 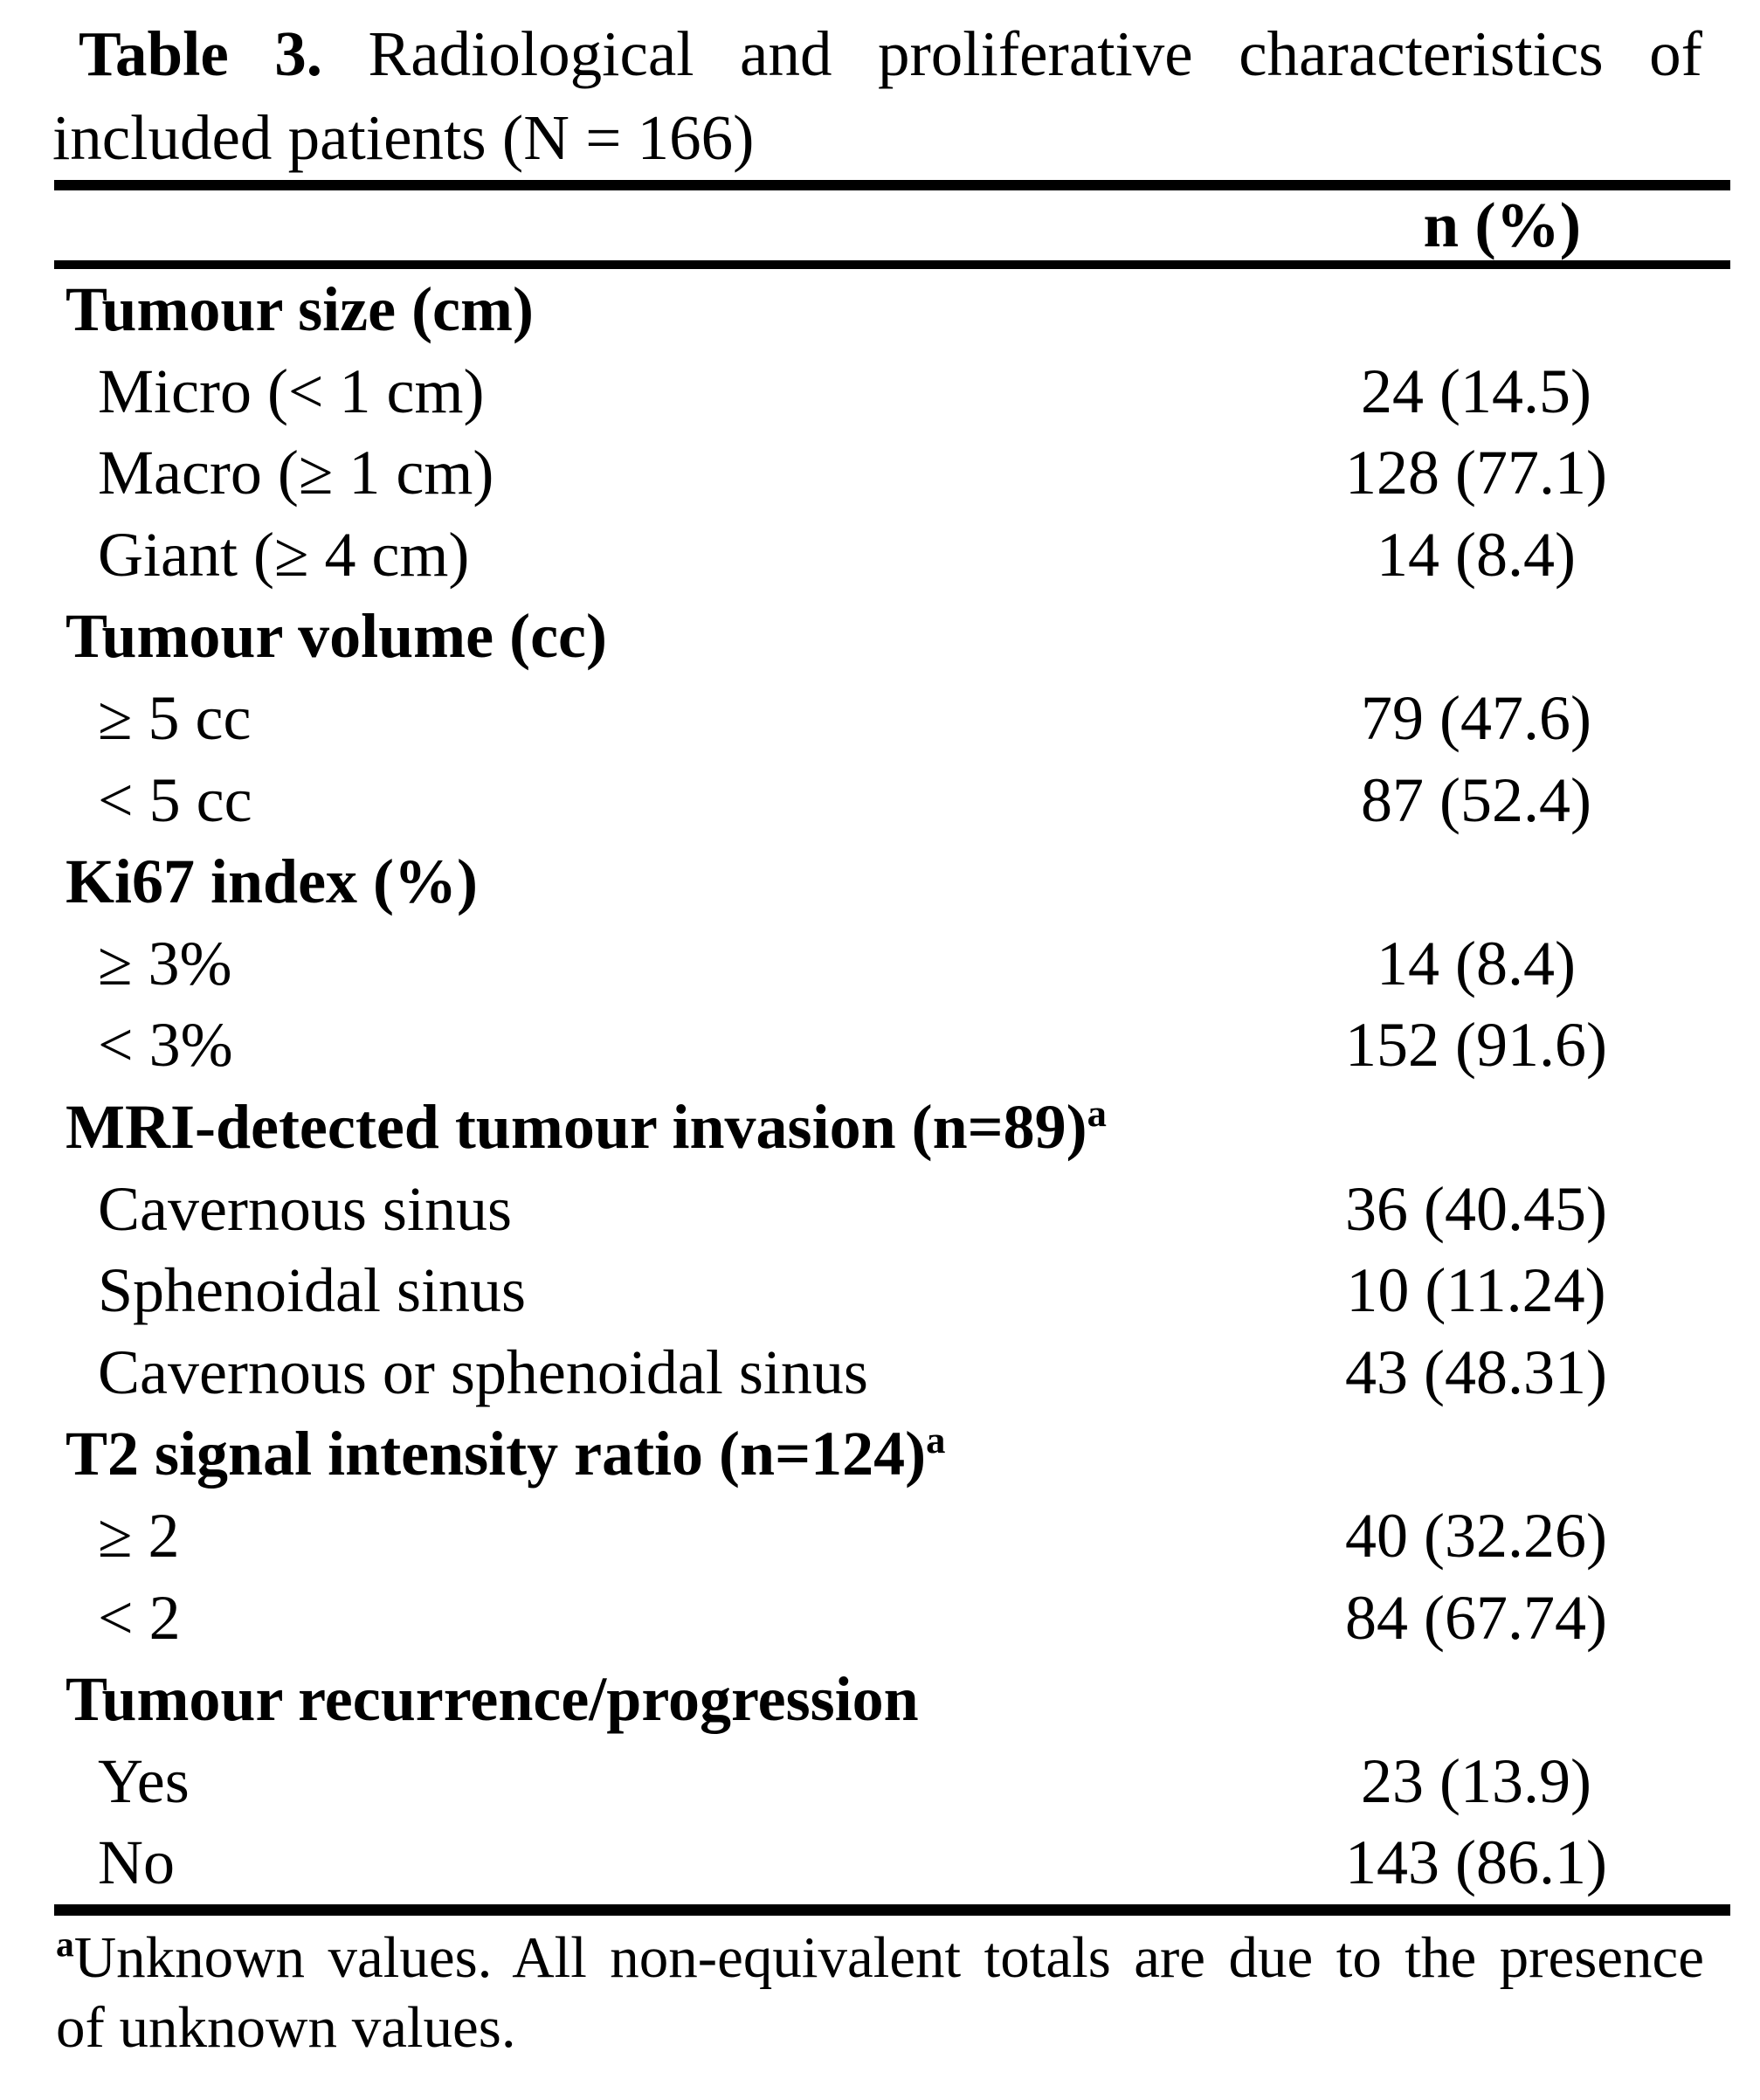 What do you see at coordinates (892, 310) in the screenshot?
I see `section-header-row: Tumour size (cm)` at bounding box center [892, 310].